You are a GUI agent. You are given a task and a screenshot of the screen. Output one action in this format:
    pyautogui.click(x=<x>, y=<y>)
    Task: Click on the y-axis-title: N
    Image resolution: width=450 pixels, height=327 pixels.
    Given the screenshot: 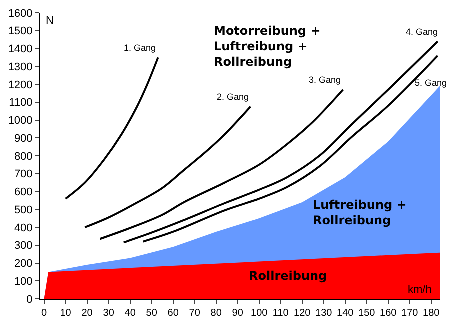 What is the action you would take?
    pyautogui.click(x=50, y=21)
    